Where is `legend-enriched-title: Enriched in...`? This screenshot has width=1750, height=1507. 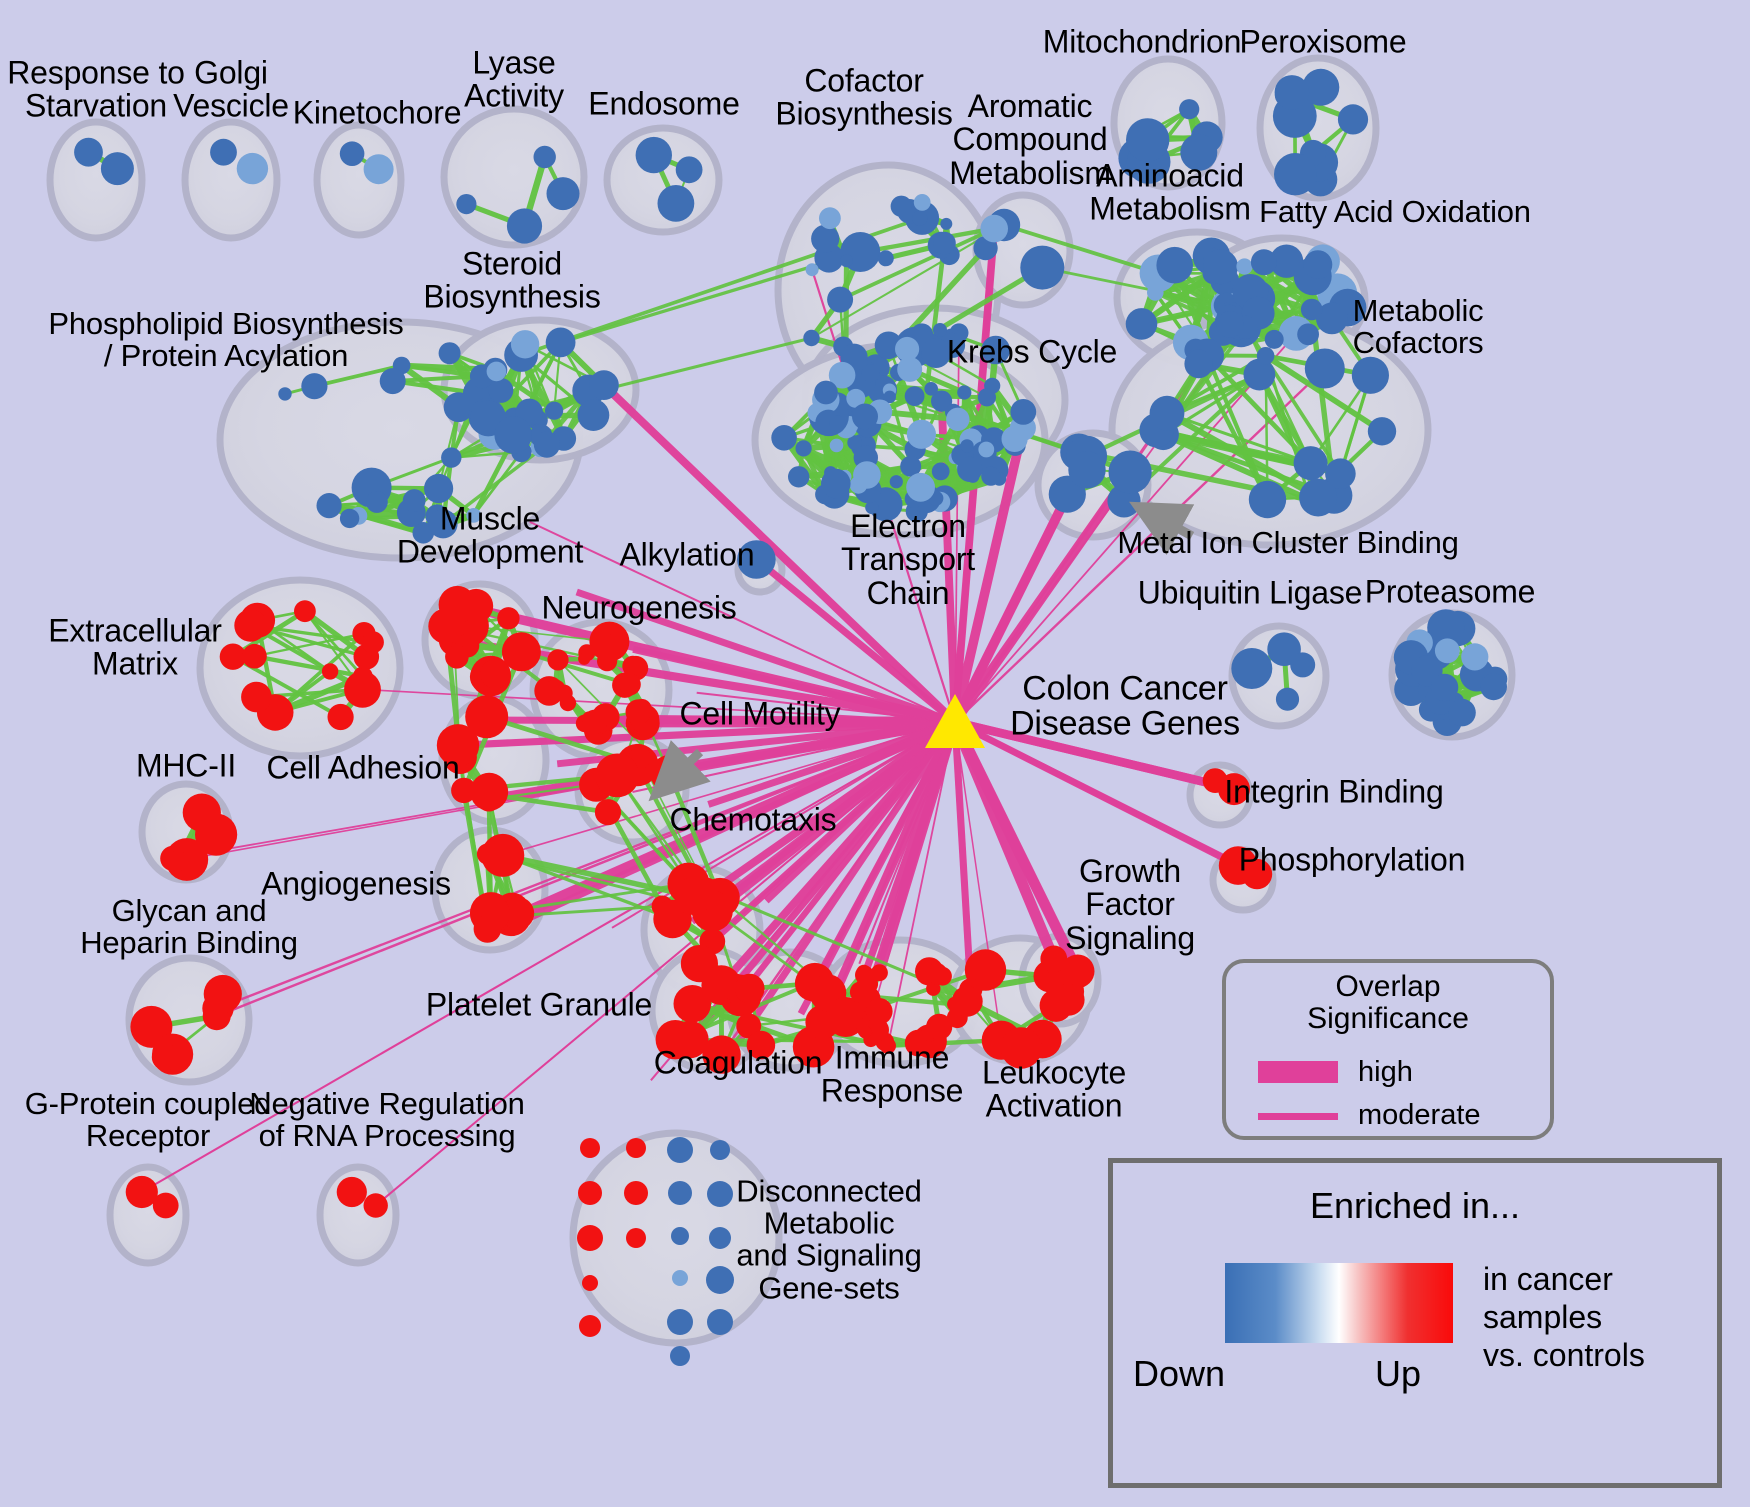
legend-enriched-title: Enriched in... is located at coordinates (1415, 1205).